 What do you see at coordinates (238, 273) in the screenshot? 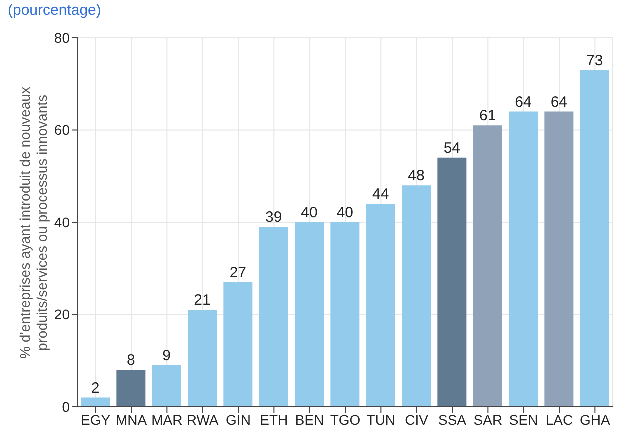
I see `data-label: 27` at bounding box center [238, 273].